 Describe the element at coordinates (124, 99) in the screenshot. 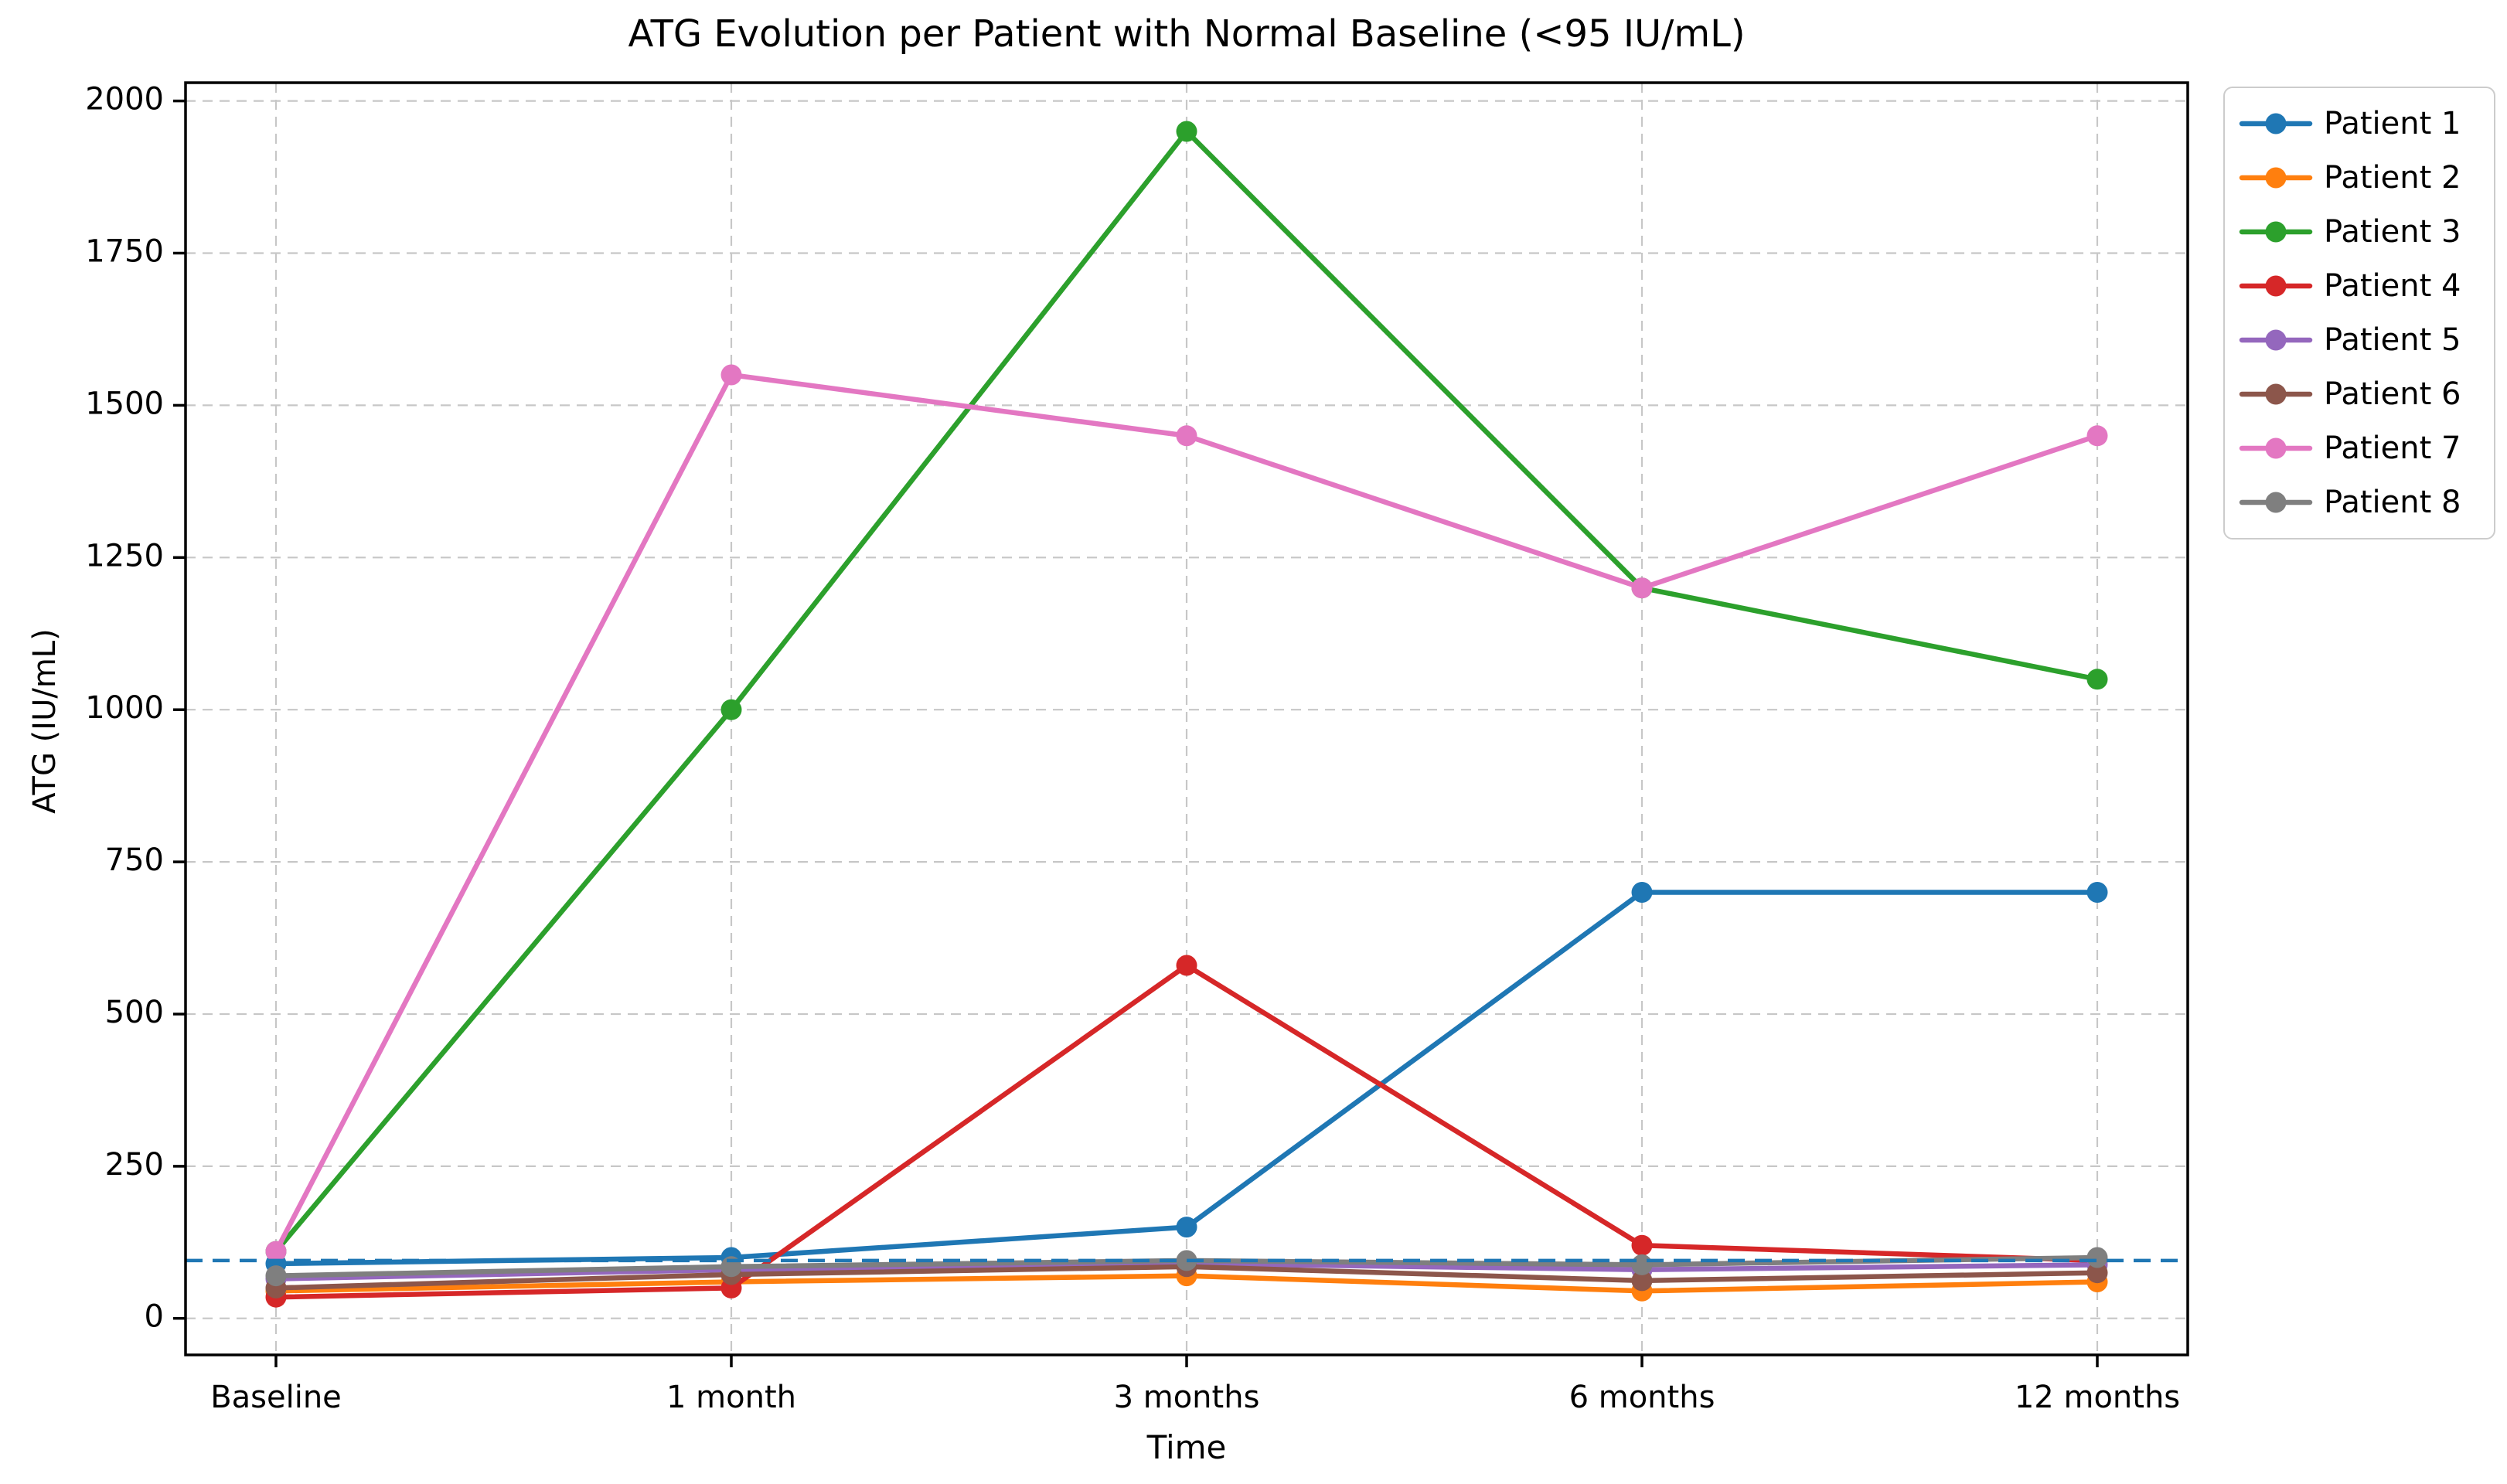

I see `y-tick-label: 2000` at that location.